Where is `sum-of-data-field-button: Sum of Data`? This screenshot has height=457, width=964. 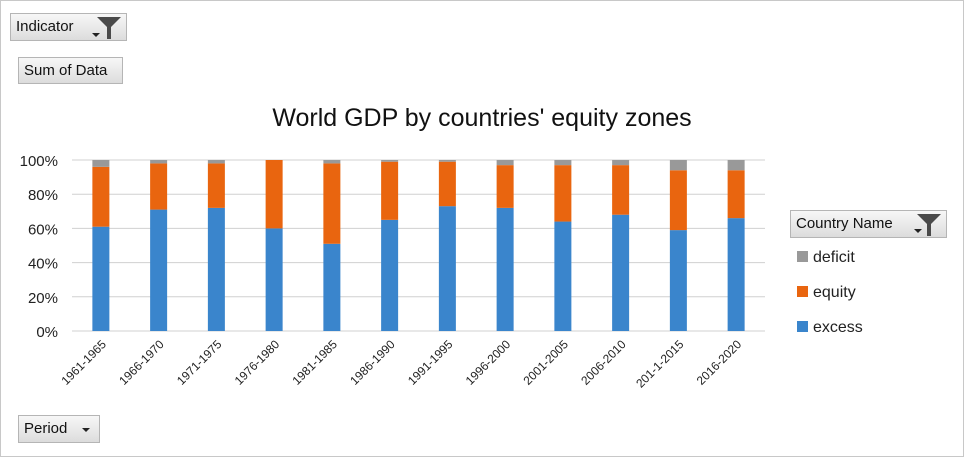 sum-of-data-field-button: Sum of Data is located at coordinates (70, 70).